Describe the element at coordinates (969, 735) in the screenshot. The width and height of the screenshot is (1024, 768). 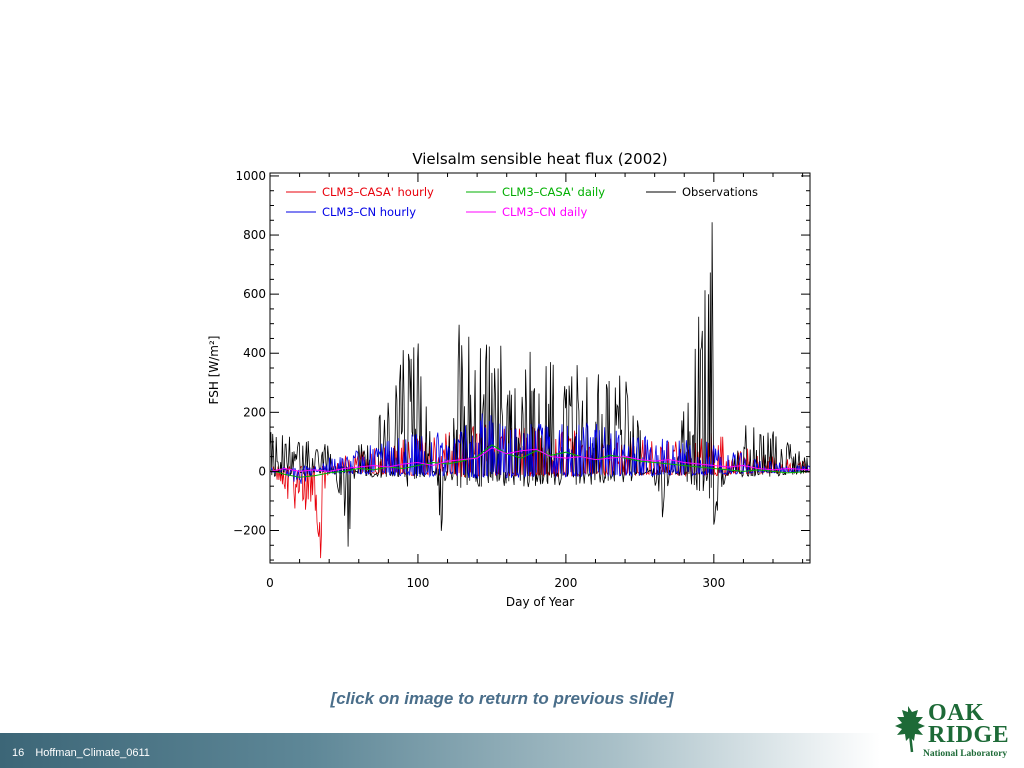
I see `logo-ridge: RIDGE` at that location.